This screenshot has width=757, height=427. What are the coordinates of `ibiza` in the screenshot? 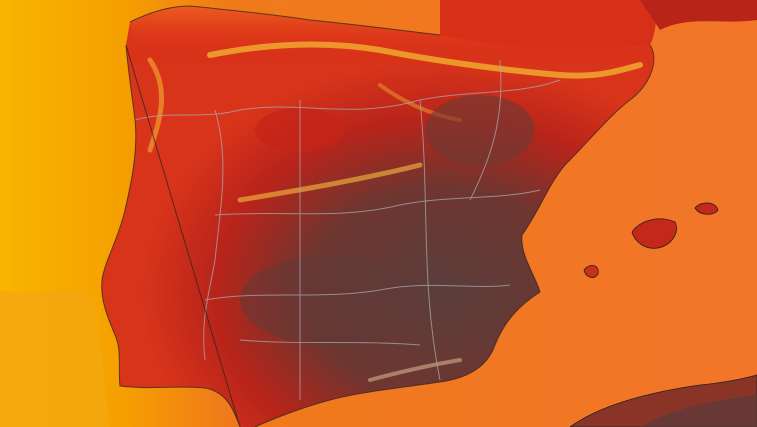 It's located at (591, 271).